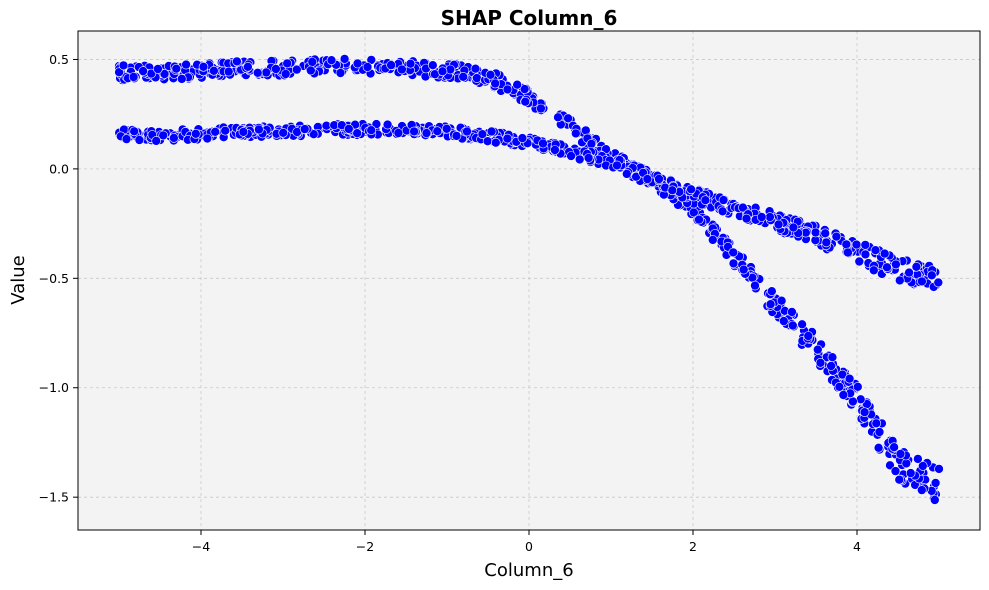  What do you see at coordinates (693, 546) in the screenshot?
I see `x-tick-label: 2` at bounding box center [693, 546].